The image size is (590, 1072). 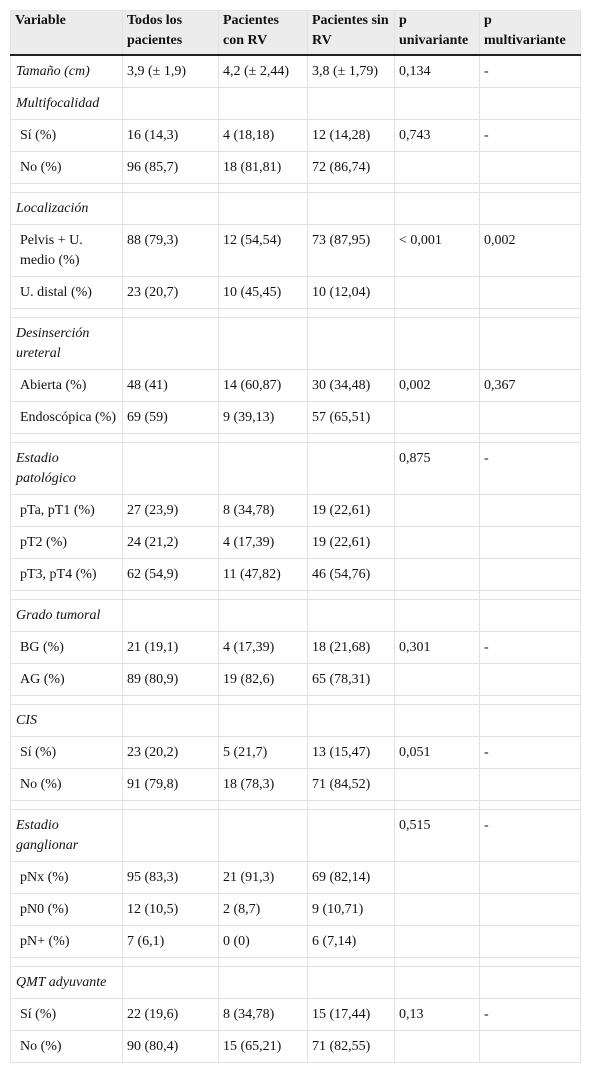 What do you see at coordinates (66, 417) in the screenshot?
I see `row-label: Endoscópica (%)` at bounding box center [66, 417].